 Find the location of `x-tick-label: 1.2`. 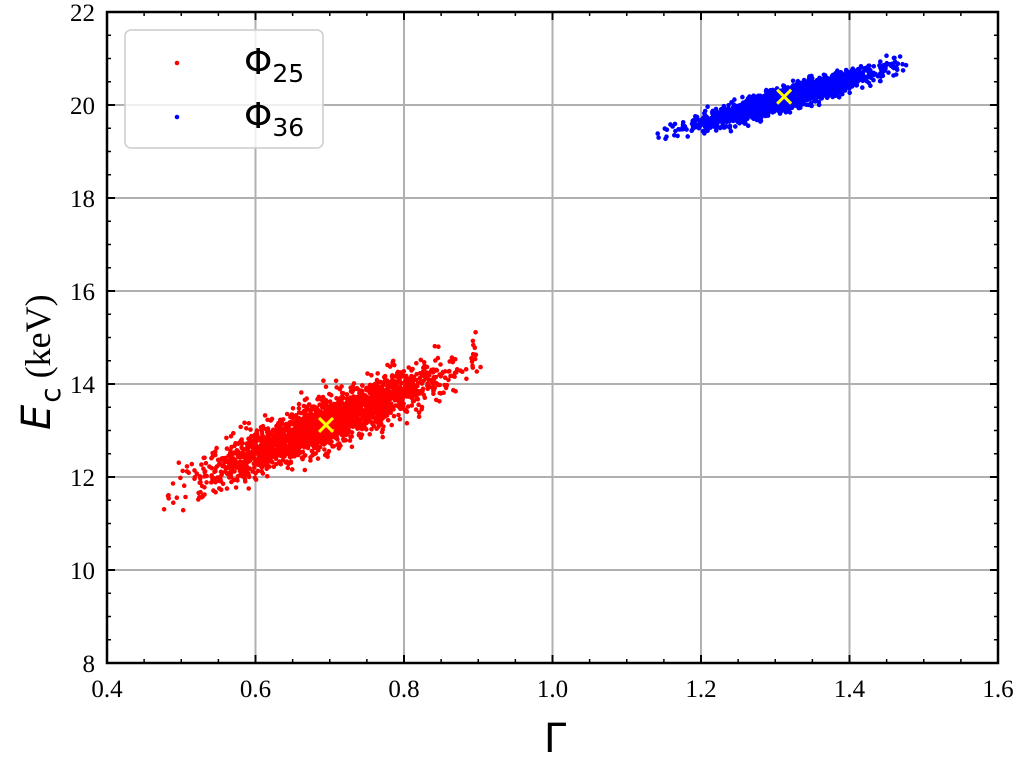

x-tick-label: 1.2 is located at coordinates (700, 689).